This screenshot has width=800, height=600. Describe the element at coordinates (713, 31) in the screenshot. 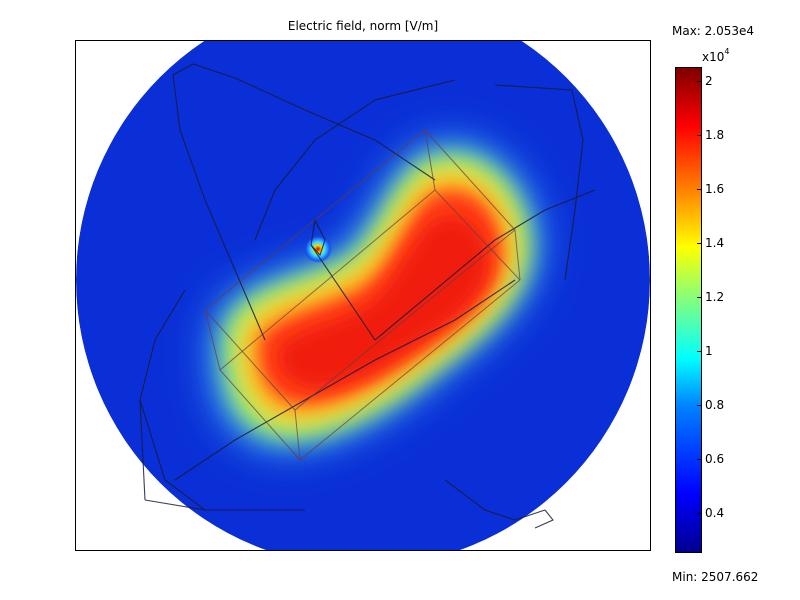

I see `max-value-label: Max: 2.053e4` at that location.